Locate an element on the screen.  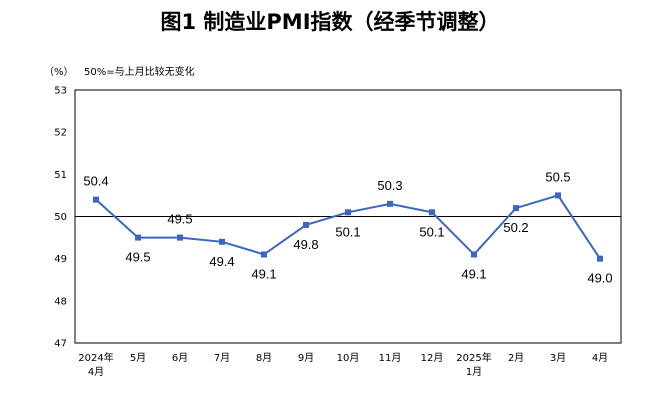
x-tick-label: 2024年 is located at coordinates (95, 357).